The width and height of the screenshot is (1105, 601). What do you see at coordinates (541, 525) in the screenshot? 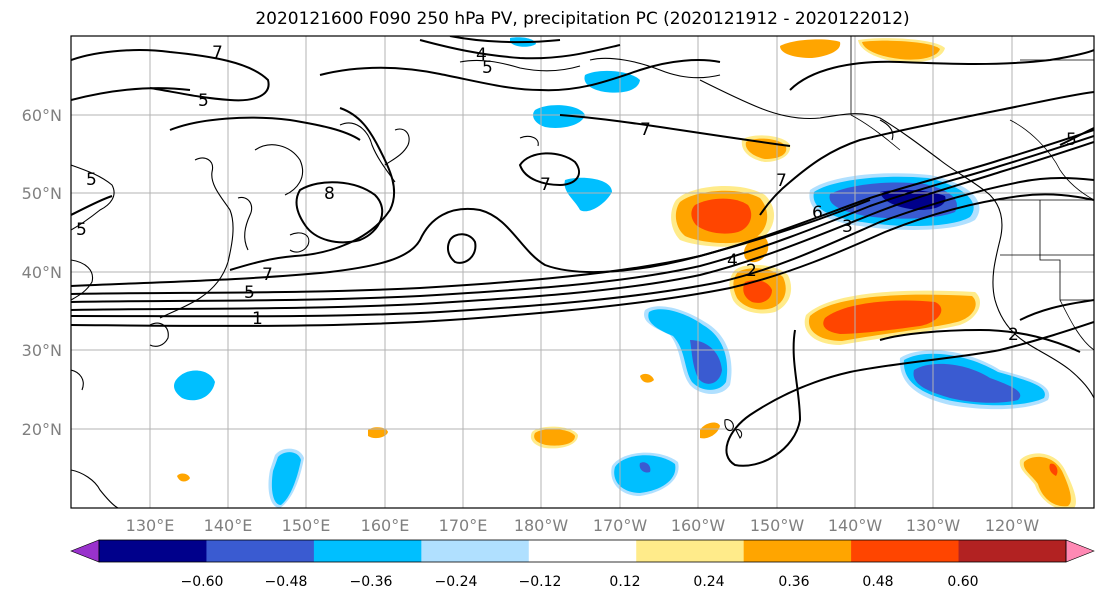
I see `lon-label: 180°W` at bounding box center [541, 525].